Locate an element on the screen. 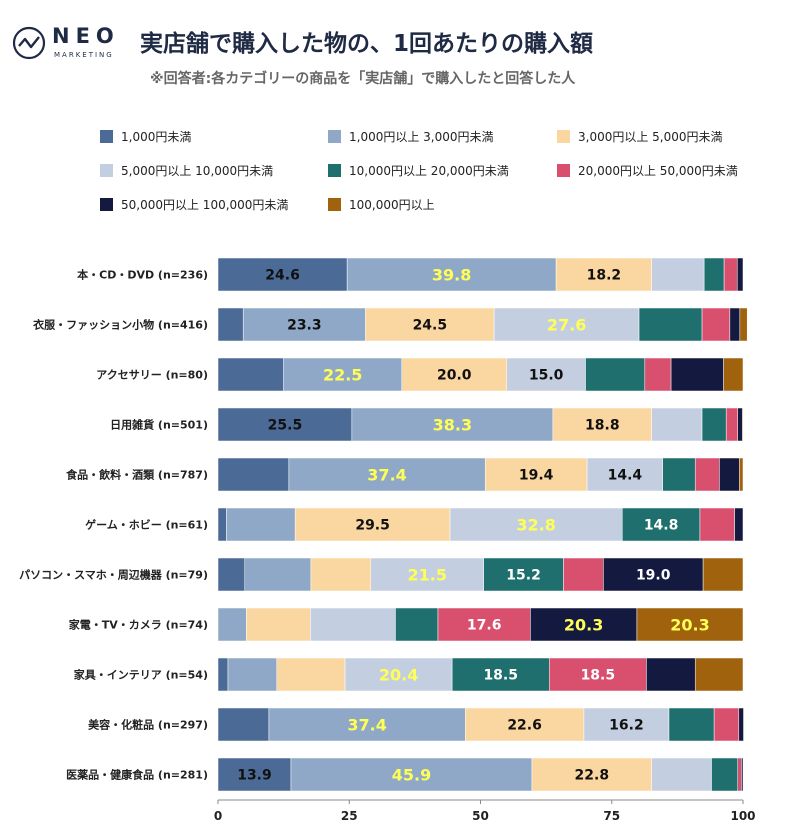 The height and width of the screenshot is (824, 800). x-tick-label: 75 is located at coordinates (611, 816).